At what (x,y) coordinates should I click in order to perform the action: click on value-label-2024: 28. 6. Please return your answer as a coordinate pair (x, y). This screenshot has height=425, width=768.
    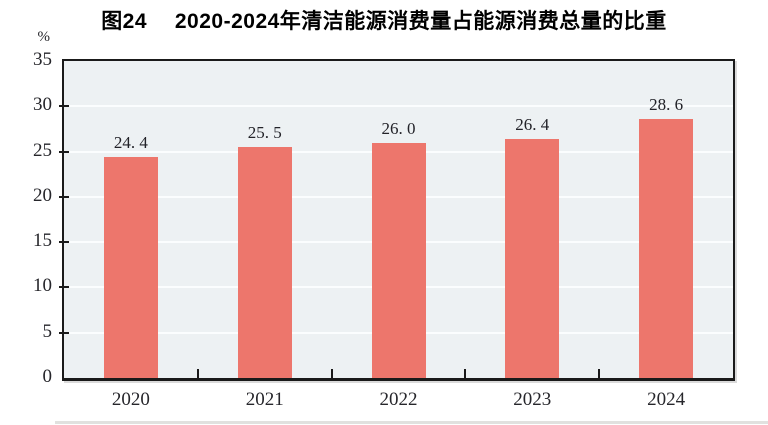
    Looking at the image, I should click on (666, 104).